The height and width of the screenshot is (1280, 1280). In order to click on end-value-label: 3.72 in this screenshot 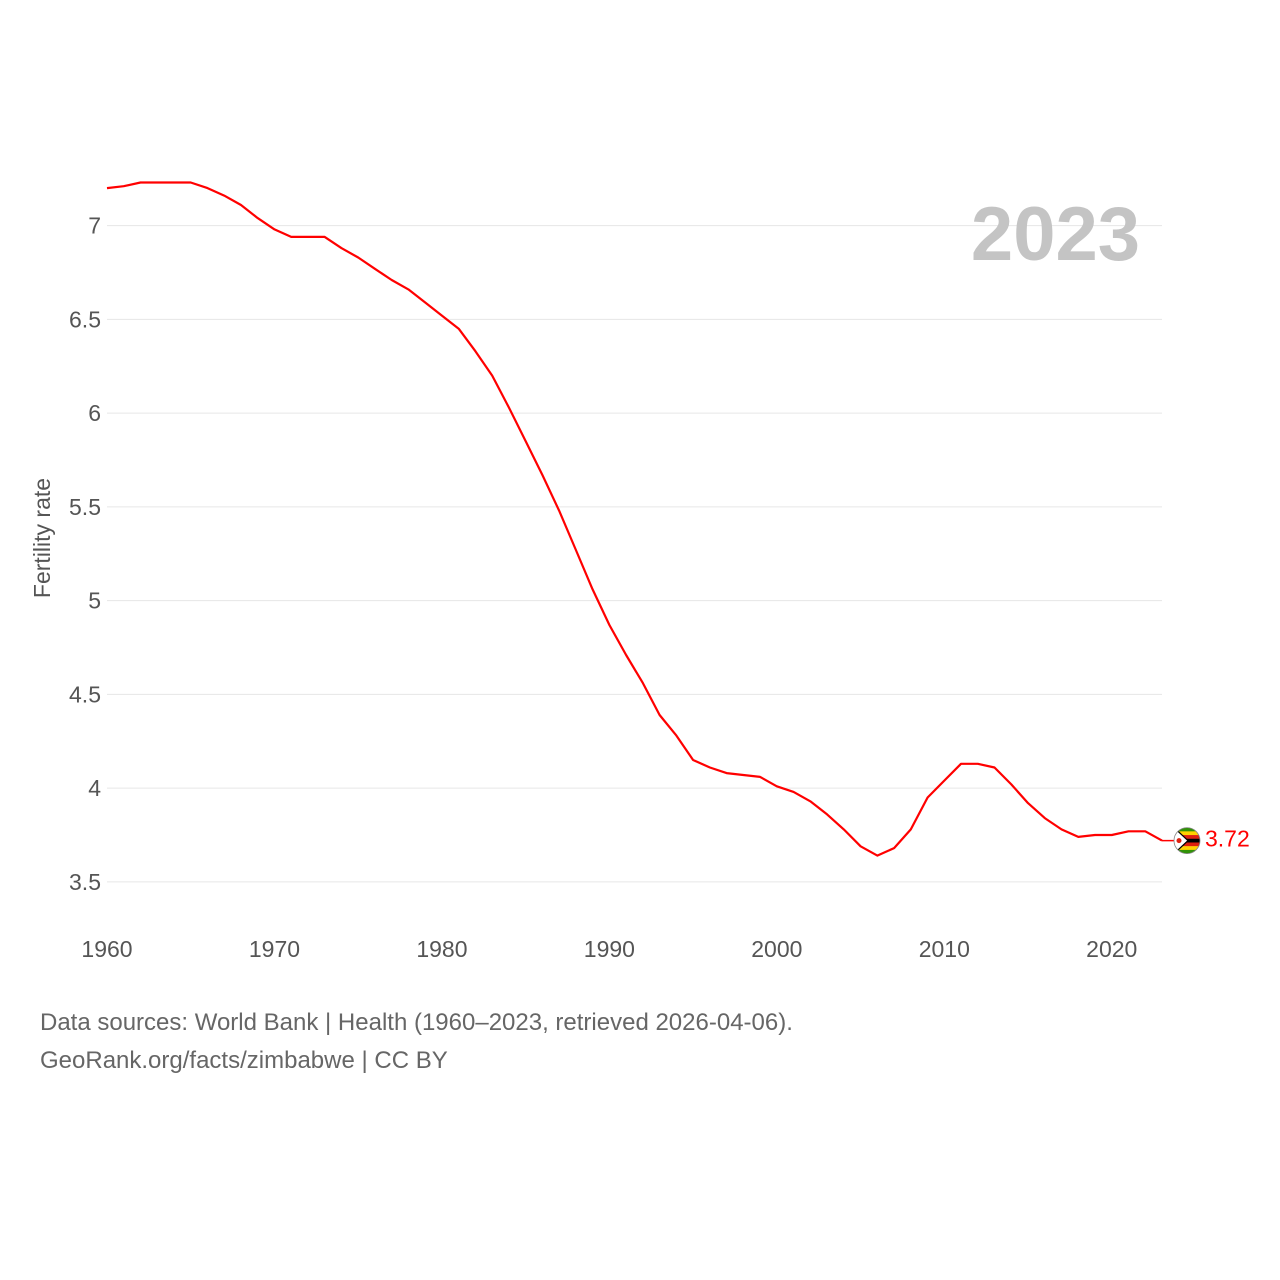, I will do `click(1227, 839)`.